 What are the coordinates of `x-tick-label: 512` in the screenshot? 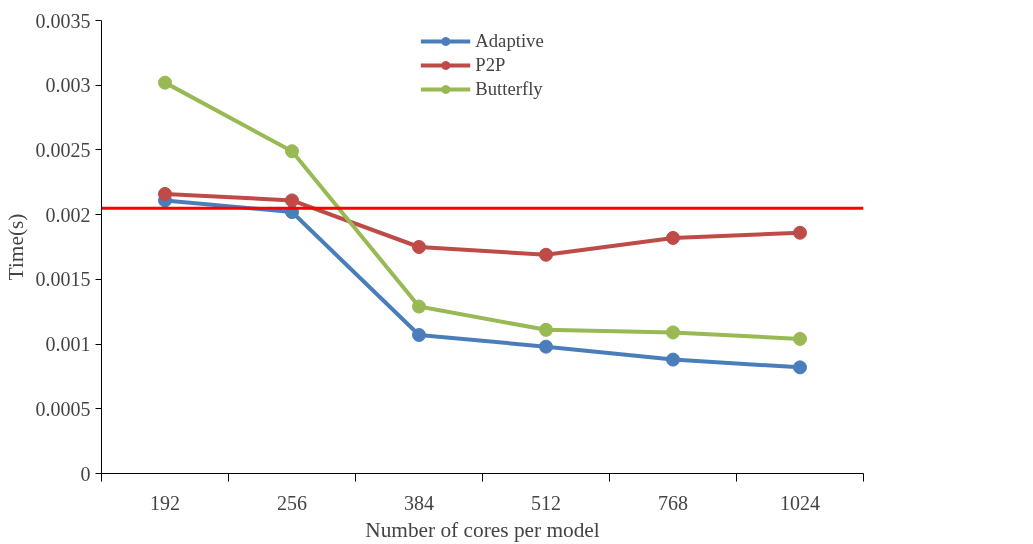 It's located at (546, 502).